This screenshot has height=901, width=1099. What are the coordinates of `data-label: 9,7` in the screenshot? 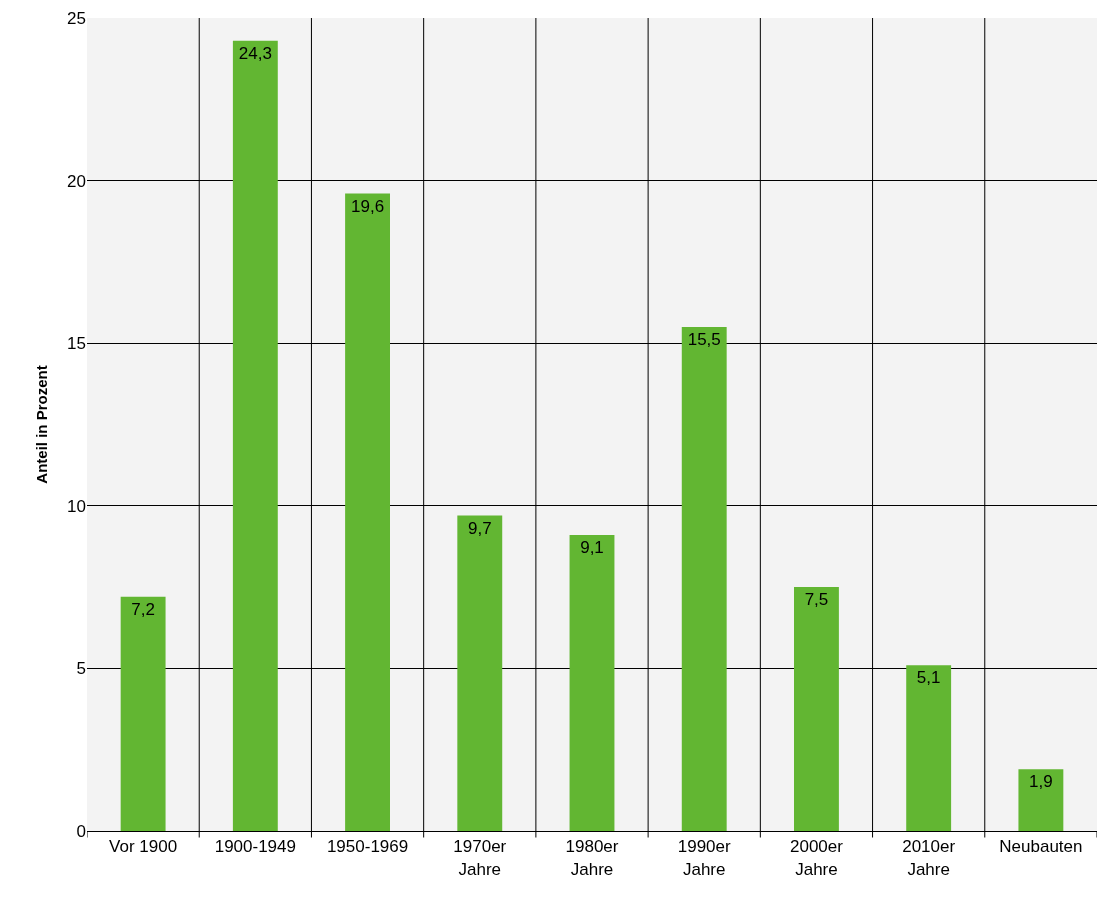 It's located at (479, 528).